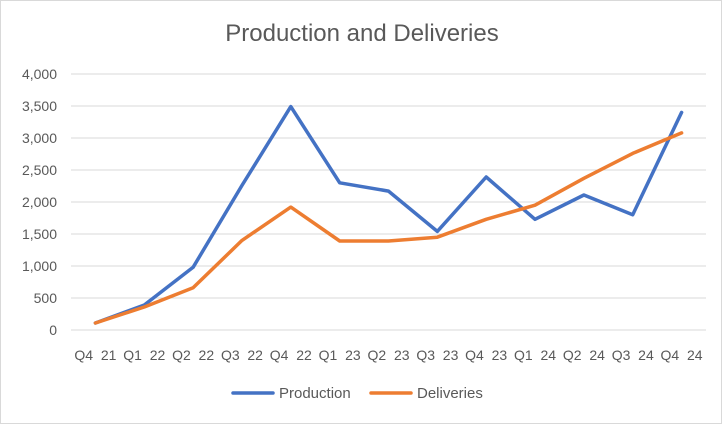 The image size is (722, 425). I want to click on x-tick-label: Q3 23, so click(437, 355).